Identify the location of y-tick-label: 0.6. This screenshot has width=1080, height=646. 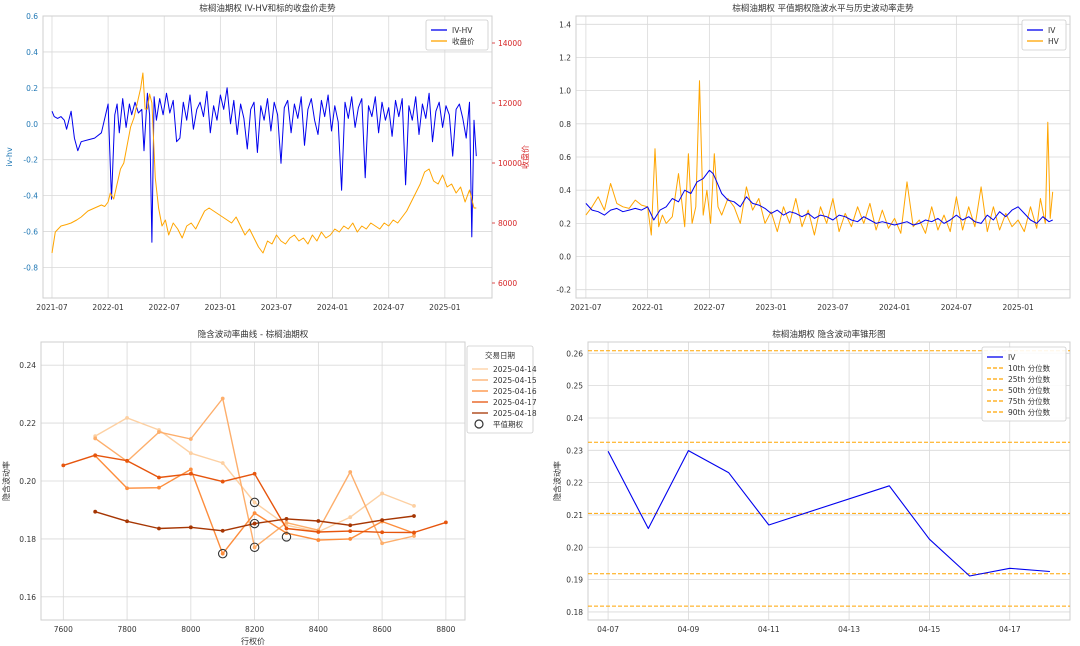
(32, 16).